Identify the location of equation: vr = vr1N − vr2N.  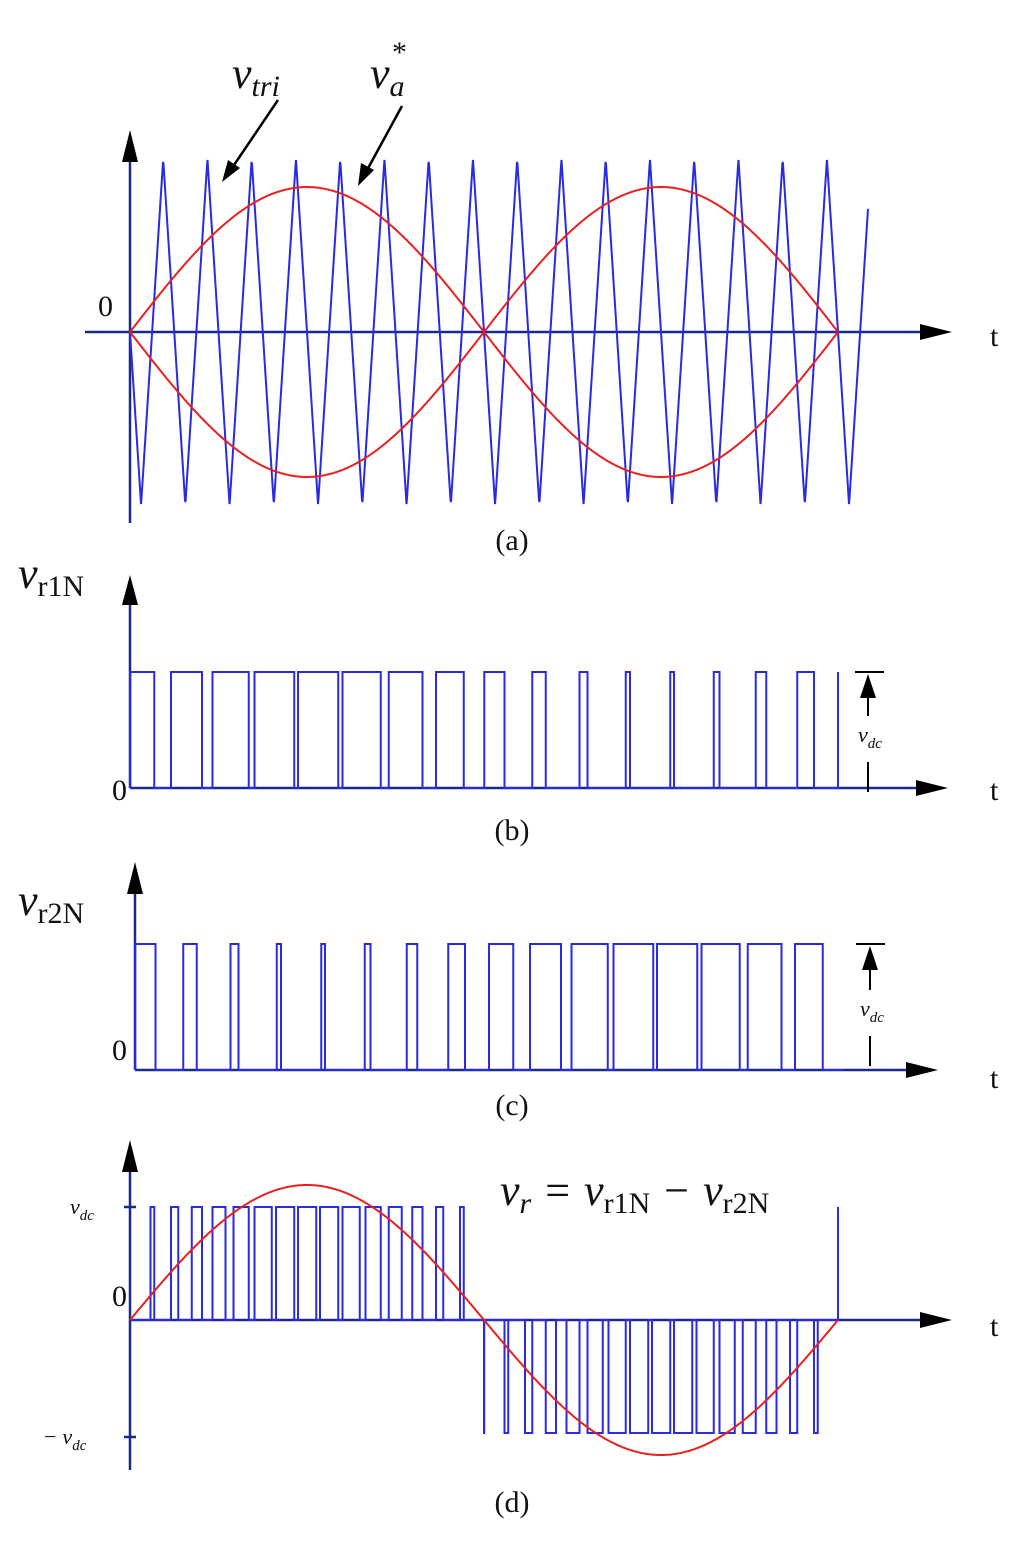
(634, 1193).